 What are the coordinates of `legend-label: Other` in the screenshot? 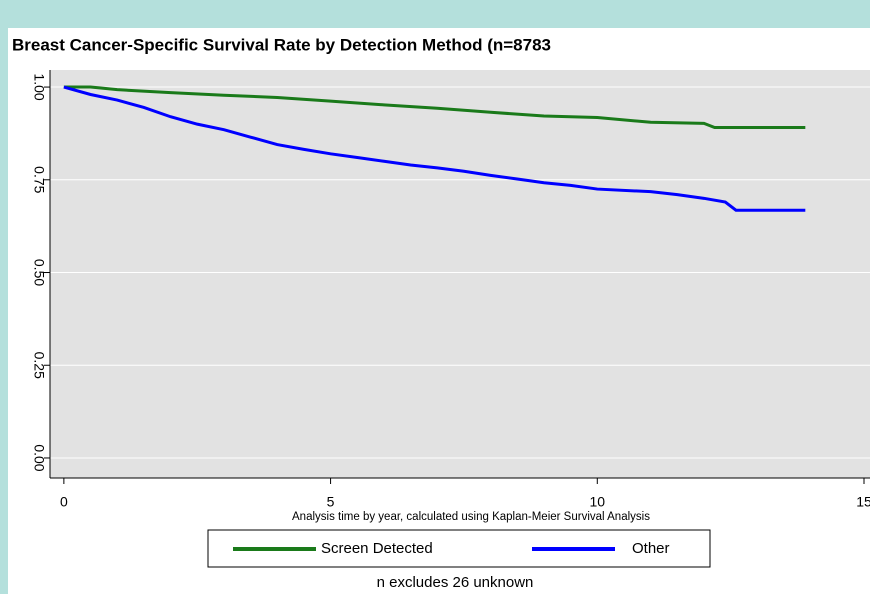 It's located at (651, 548).